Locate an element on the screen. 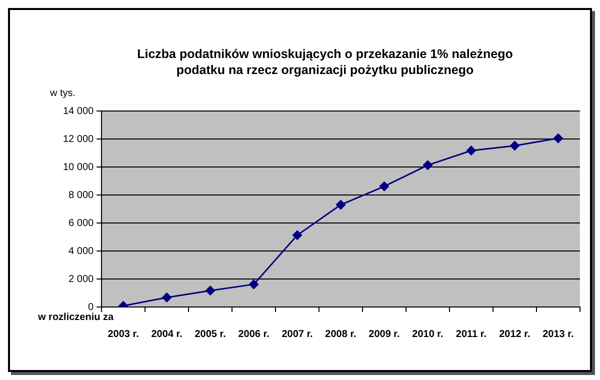 The height and width of the screenshot is (380, 600). y-tick-label: 6 000 is located at coordinates (81, 223).